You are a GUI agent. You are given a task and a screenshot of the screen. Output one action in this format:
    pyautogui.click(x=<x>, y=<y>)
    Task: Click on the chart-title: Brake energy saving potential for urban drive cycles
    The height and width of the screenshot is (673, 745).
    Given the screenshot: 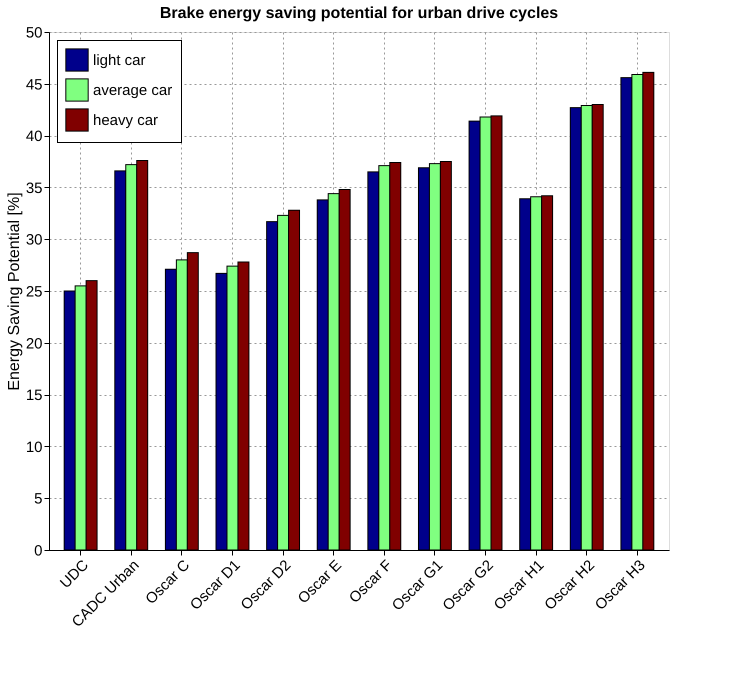 What is the action you would take?
    pyautogui.click(x=359, y=13)
    